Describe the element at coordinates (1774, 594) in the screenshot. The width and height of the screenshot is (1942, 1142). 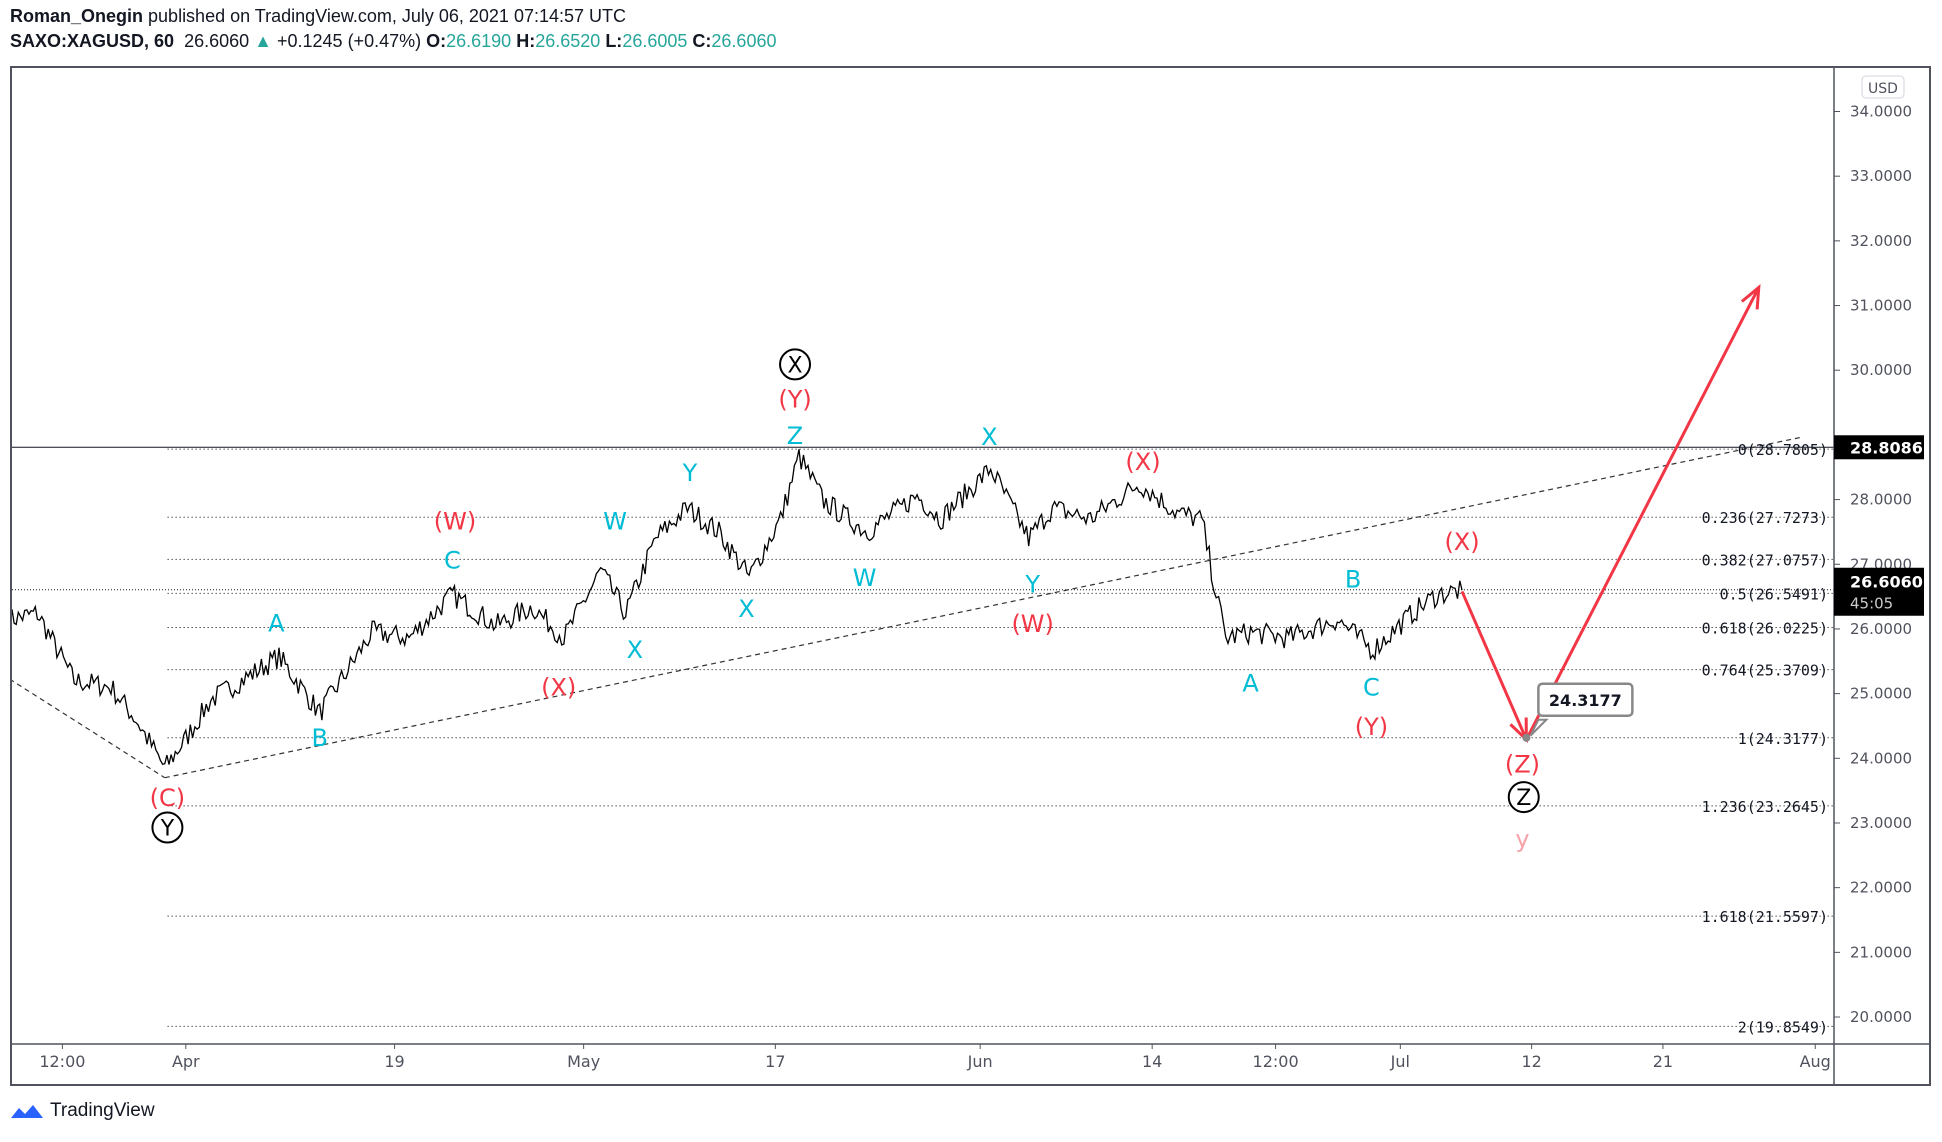
I see `fib-level-label: 0.5(26.5491)` at that location.